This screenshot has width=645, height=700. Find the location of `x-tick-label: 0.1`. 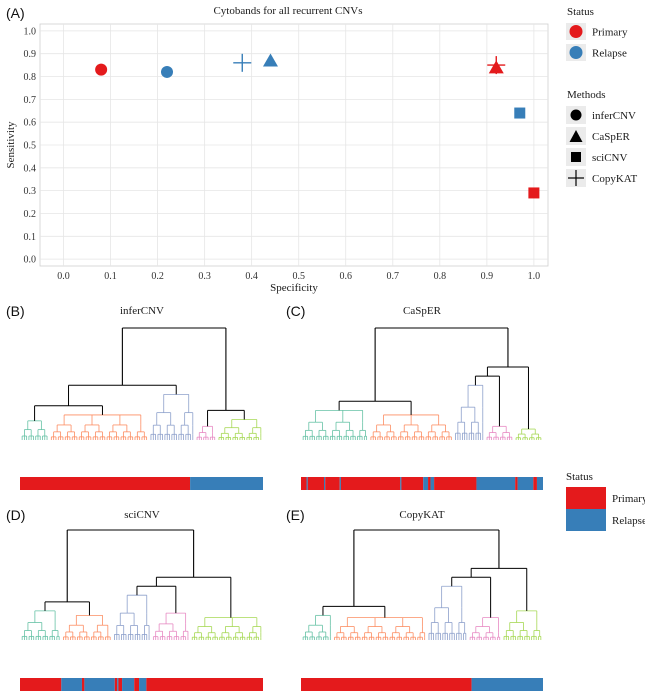

x-tick-label: 0.1 is located at coordinates (110, 276).